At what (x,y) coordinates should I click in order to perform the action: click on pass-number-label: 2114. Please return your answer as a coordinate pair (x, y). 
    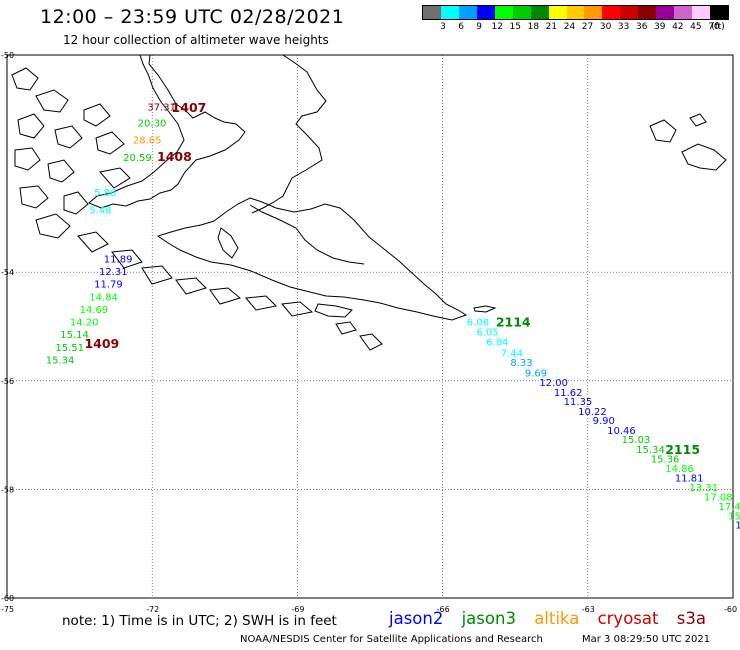
    Looking at the image, I should click on (513, 322).